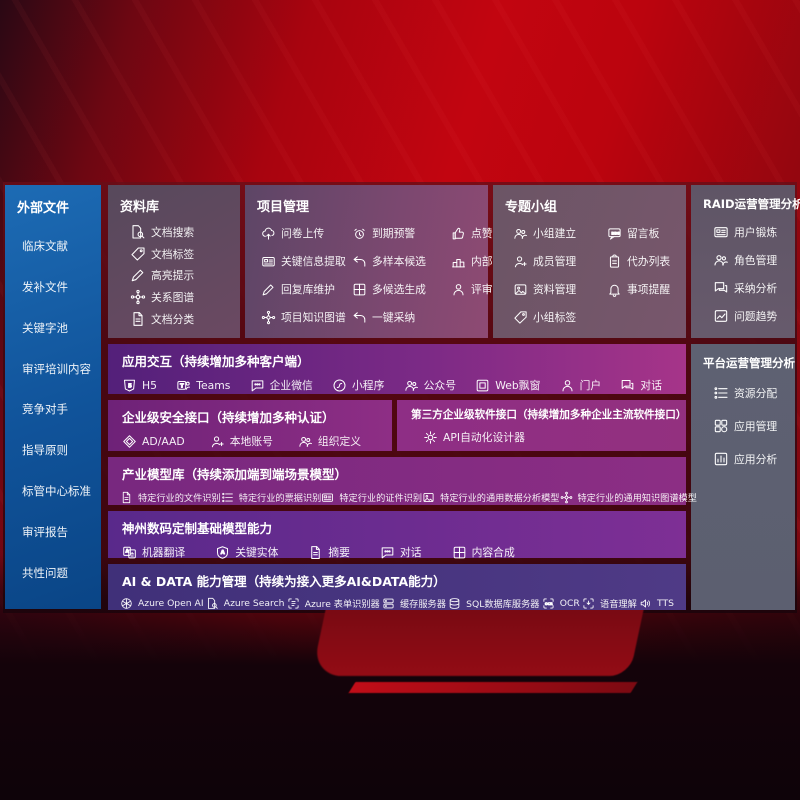 Image resolution: width=800 pixels, height=800 pixels. Describe the element at coordinates (721, 393) in the screenshot. I see `list-icon` at that location.